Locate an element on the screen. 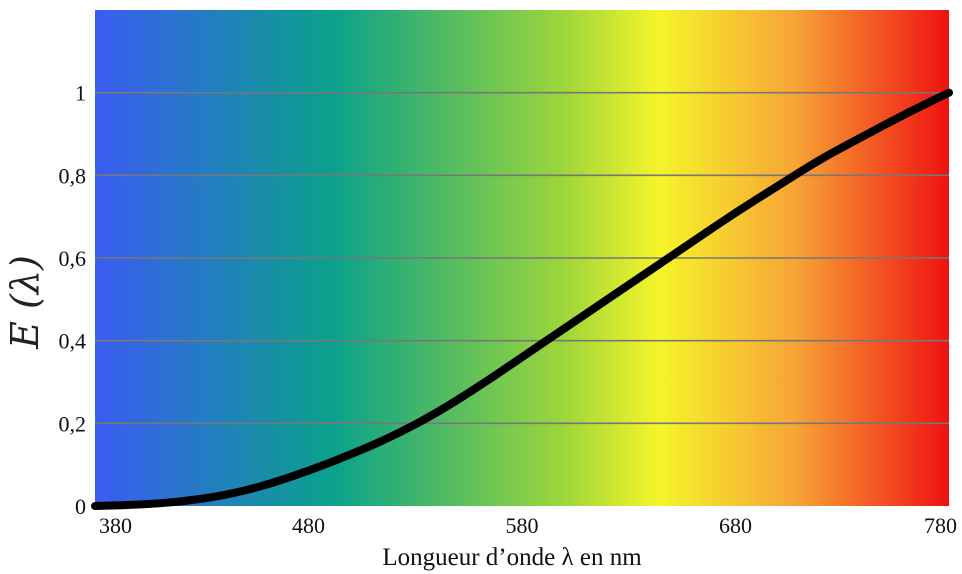 This screenshot has height=574, width=962. y-tick-label: 0,2 is located at coordinates (73, 423).